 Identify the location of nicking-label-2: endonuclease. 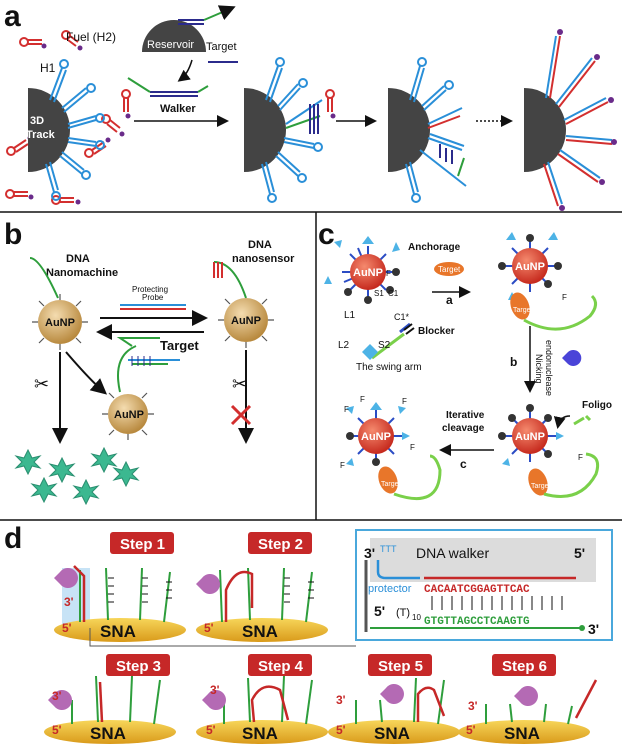
(549, 368).